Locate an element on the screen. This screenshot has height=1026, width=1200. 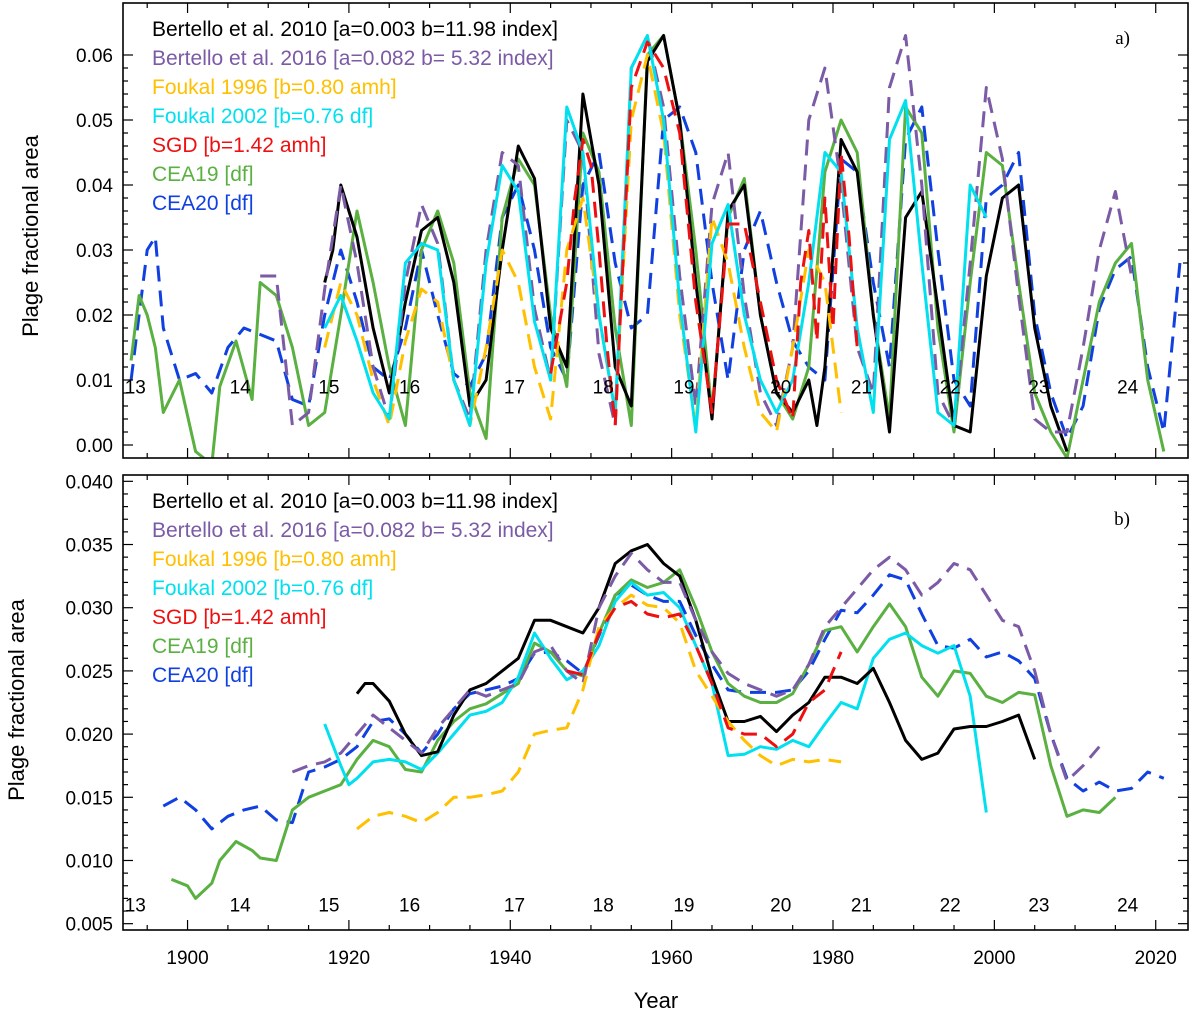
panel-b-cycle-labels: 13 14 15 16 17 18 19 20 21 22 23 24 is located at coordinates (632, 906).